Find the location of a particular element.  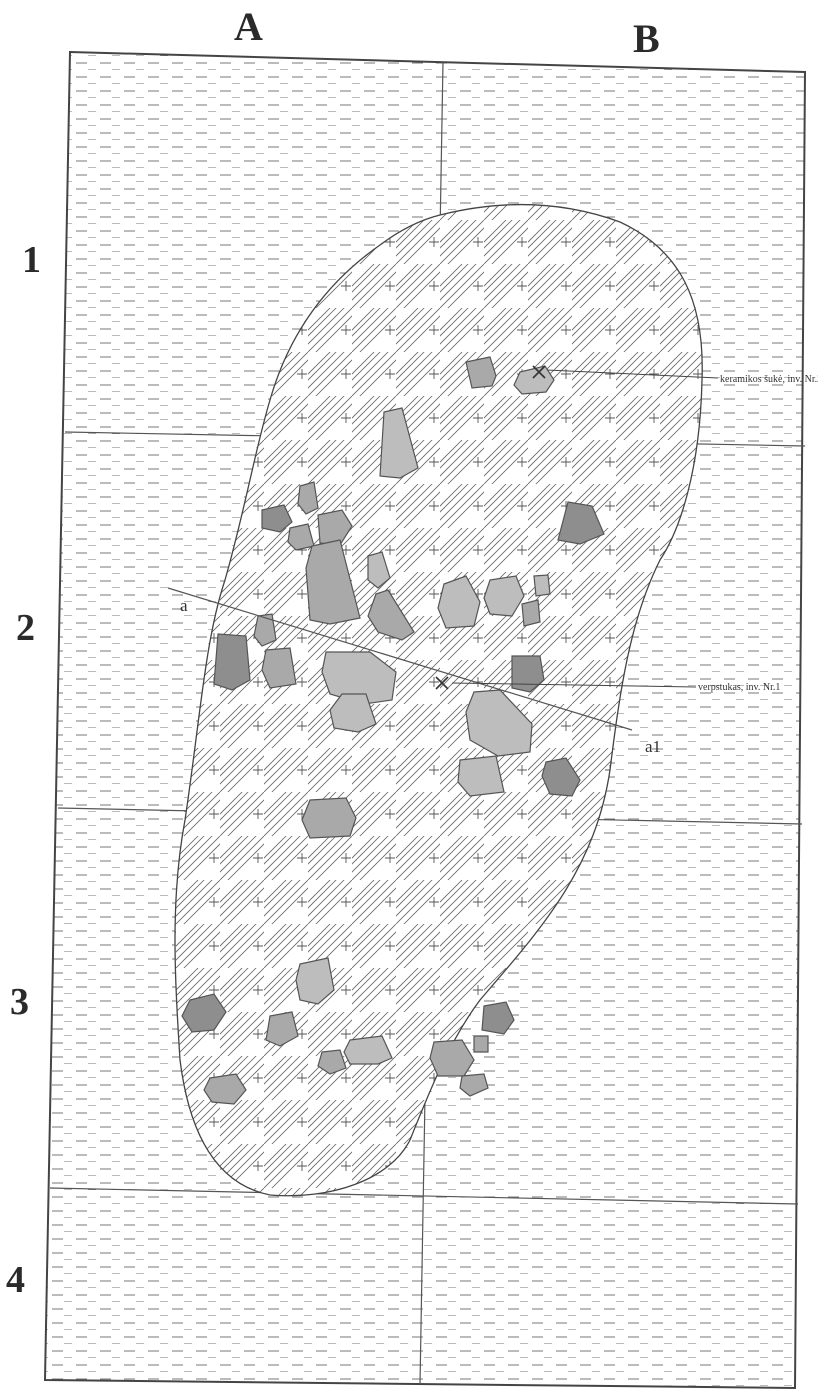

section-label-start: a is located at coordinates (184, 605).